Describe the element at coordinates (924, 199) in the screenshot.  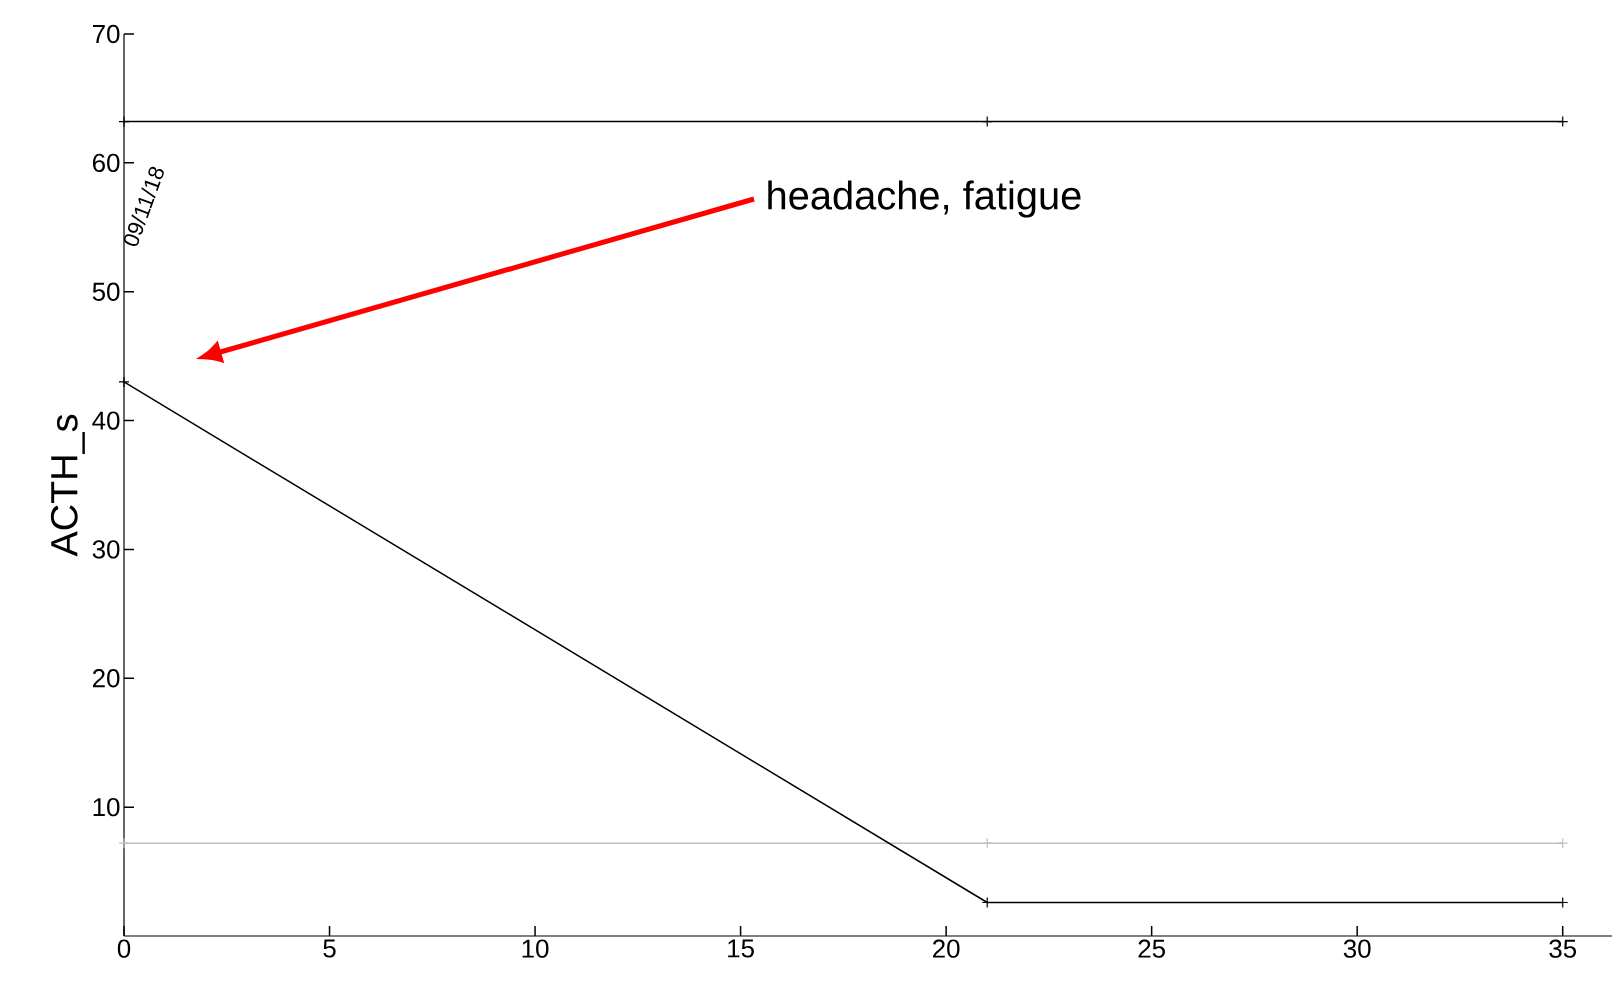
I see `annotation: headache, fatigue` at that location.